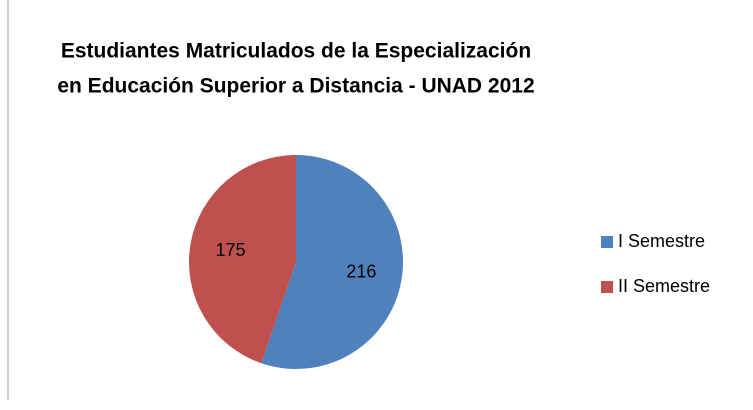  Describe the element at coordinates (231, 250) in the screenshot. I see `data-label: 175` at that location.